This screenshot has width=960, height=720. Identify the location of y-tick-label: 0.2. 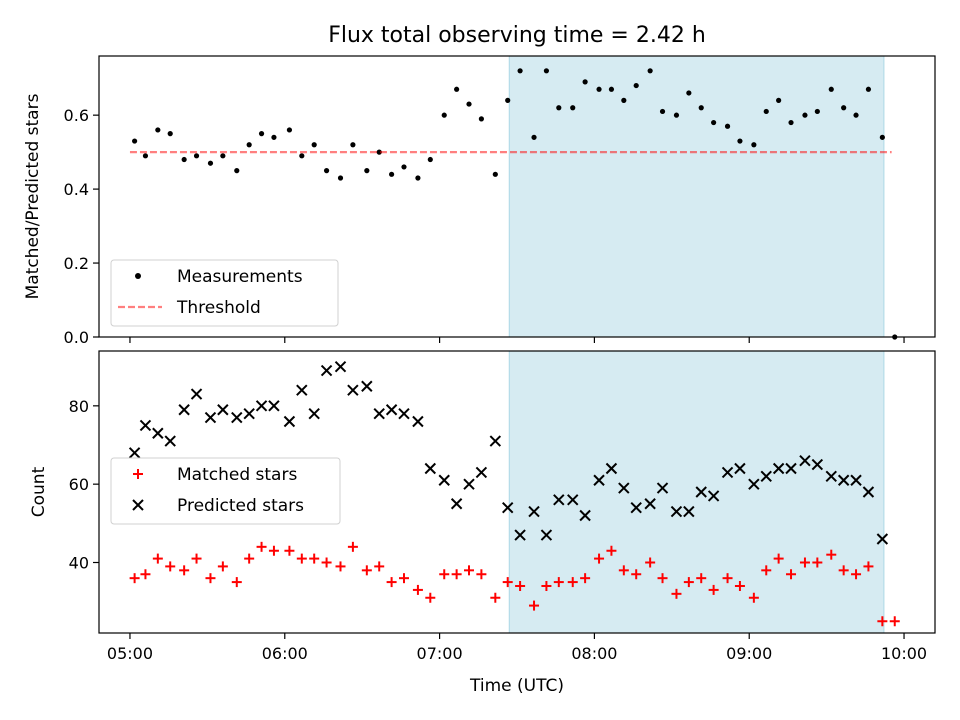
(76, 263).